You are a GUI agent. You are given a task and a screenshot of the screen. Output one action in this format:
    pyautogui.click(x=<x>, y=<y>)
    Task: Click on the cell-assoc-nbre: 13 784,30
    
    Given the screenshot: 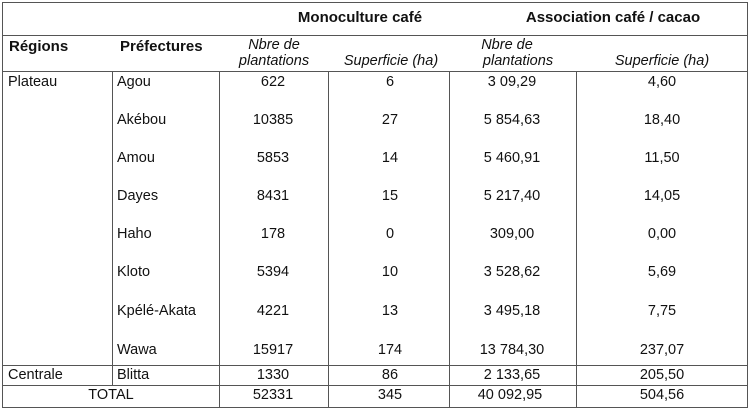 What is the action you would take?
    pyautogui.click(x=512, y=350)
    